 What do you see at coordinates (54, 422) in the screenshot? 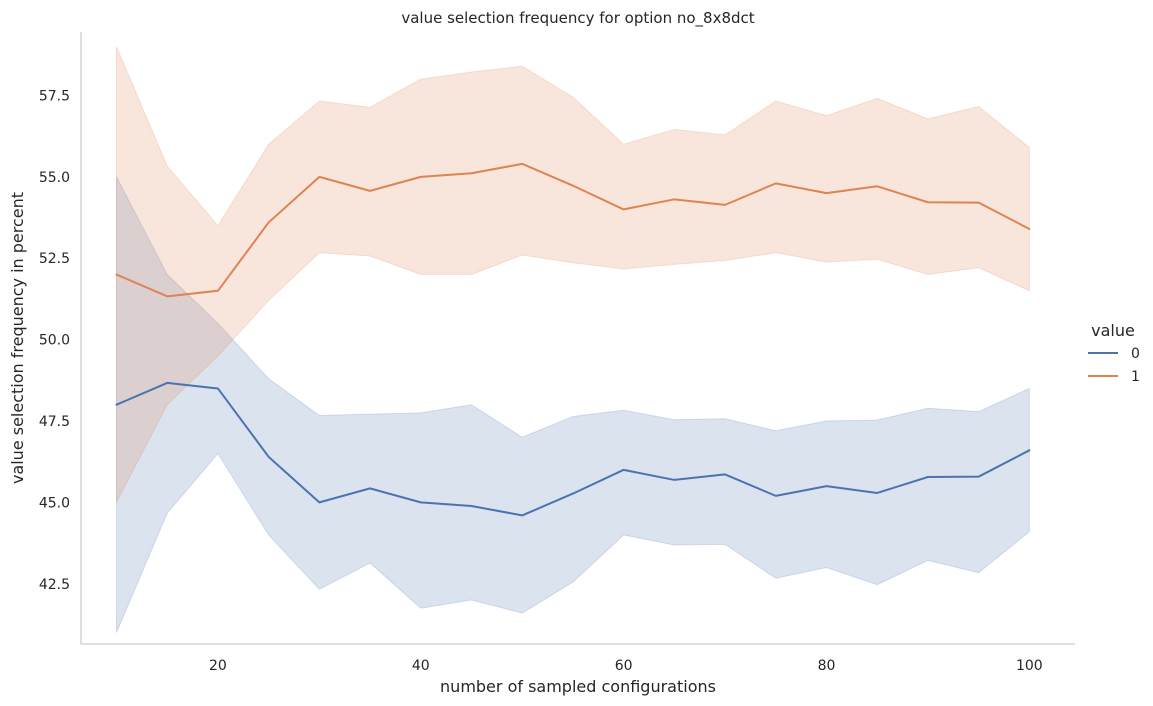
I see `y-tick-label: 47.5` at bounding box center [54, 422].